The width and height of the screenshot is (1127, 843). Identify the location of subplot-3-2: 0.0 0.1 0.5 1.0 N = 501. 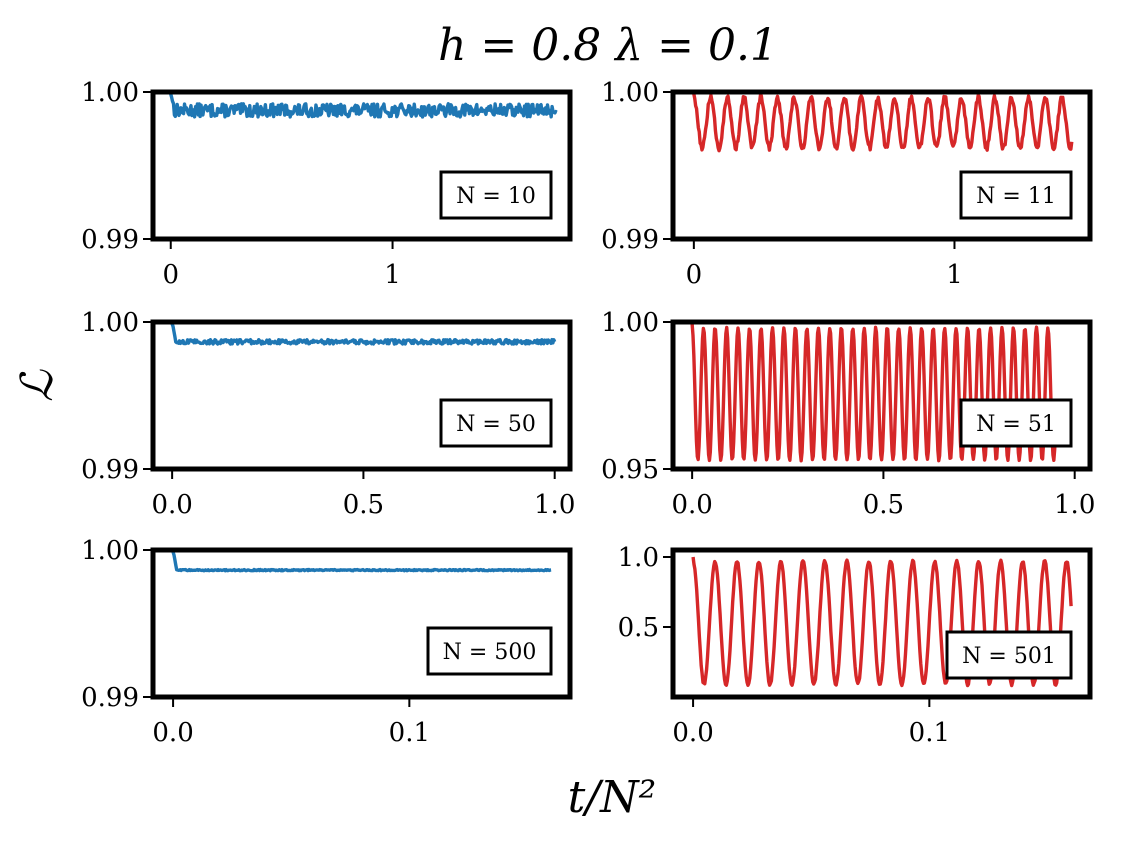
(855, 645).